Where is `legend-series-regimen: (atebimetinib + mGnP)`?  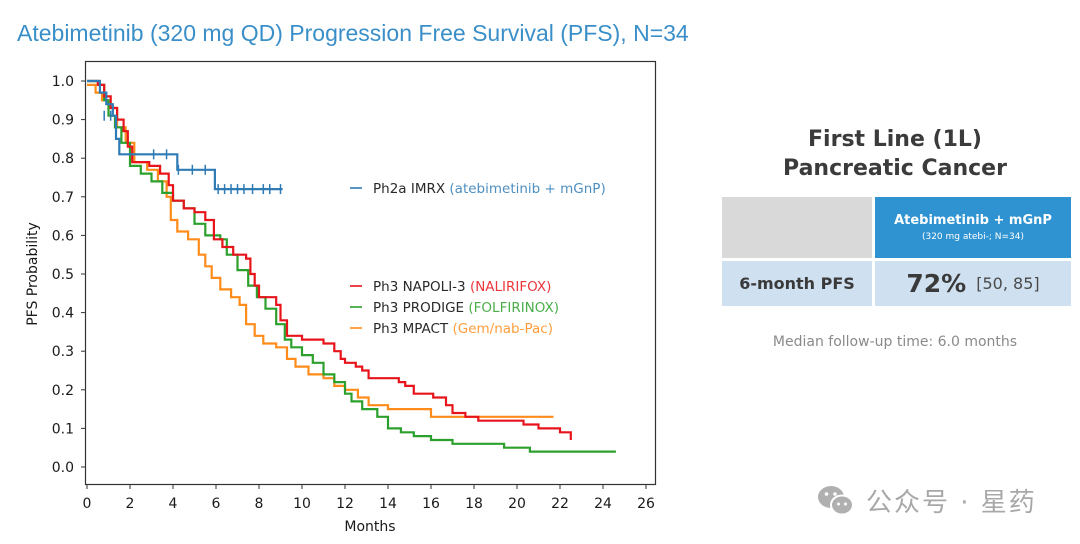
legend-series-regimen: (atebimetinib + mGnP) is located at coordinates (527, 189).